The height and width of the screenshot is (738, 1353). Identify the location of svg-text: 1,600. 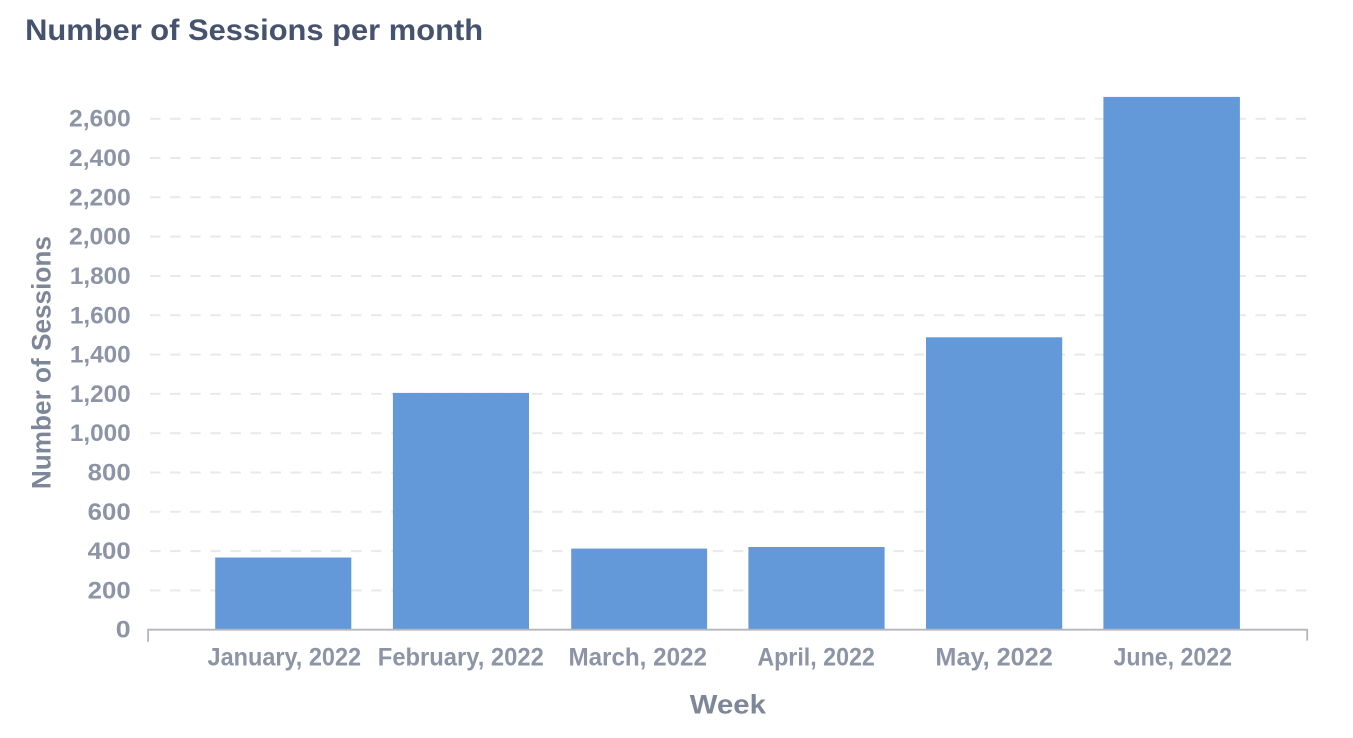
(100, 316).